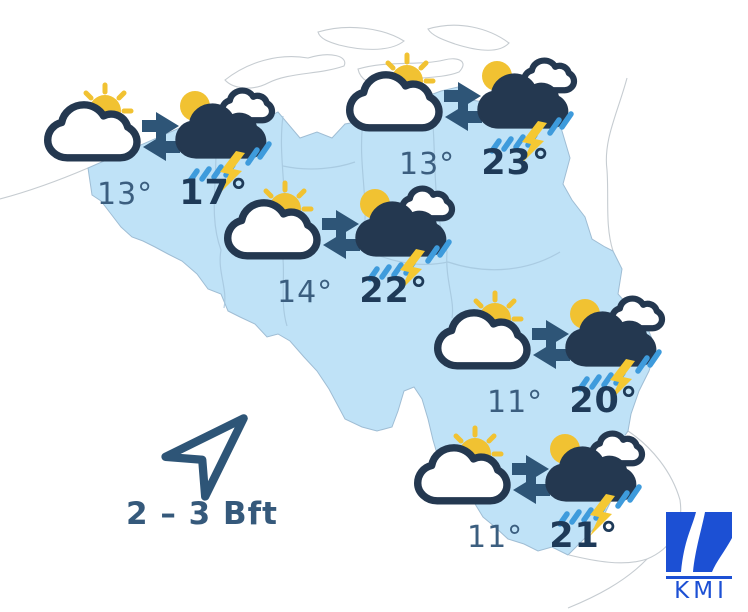 This screenshot has height=612, width=748. Describe the element at coordinates (516, 163) in the screenshot. I see `afternoon-temperature: 23°` at that location.